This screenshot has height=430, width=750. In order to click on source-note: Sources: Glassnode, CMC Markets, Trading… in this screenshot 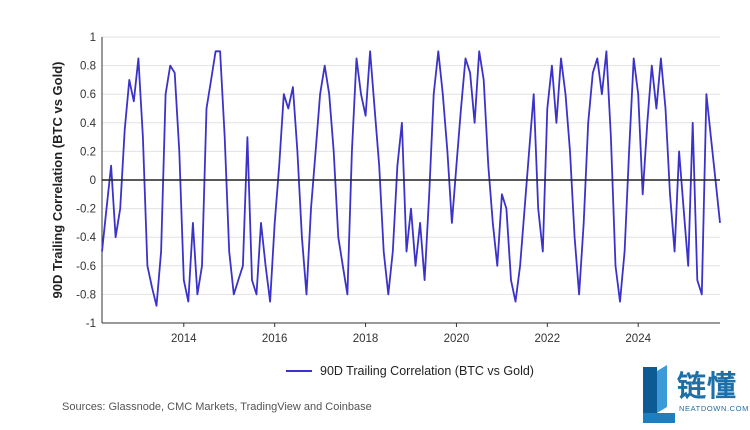, I will do `click(217, 407)`.